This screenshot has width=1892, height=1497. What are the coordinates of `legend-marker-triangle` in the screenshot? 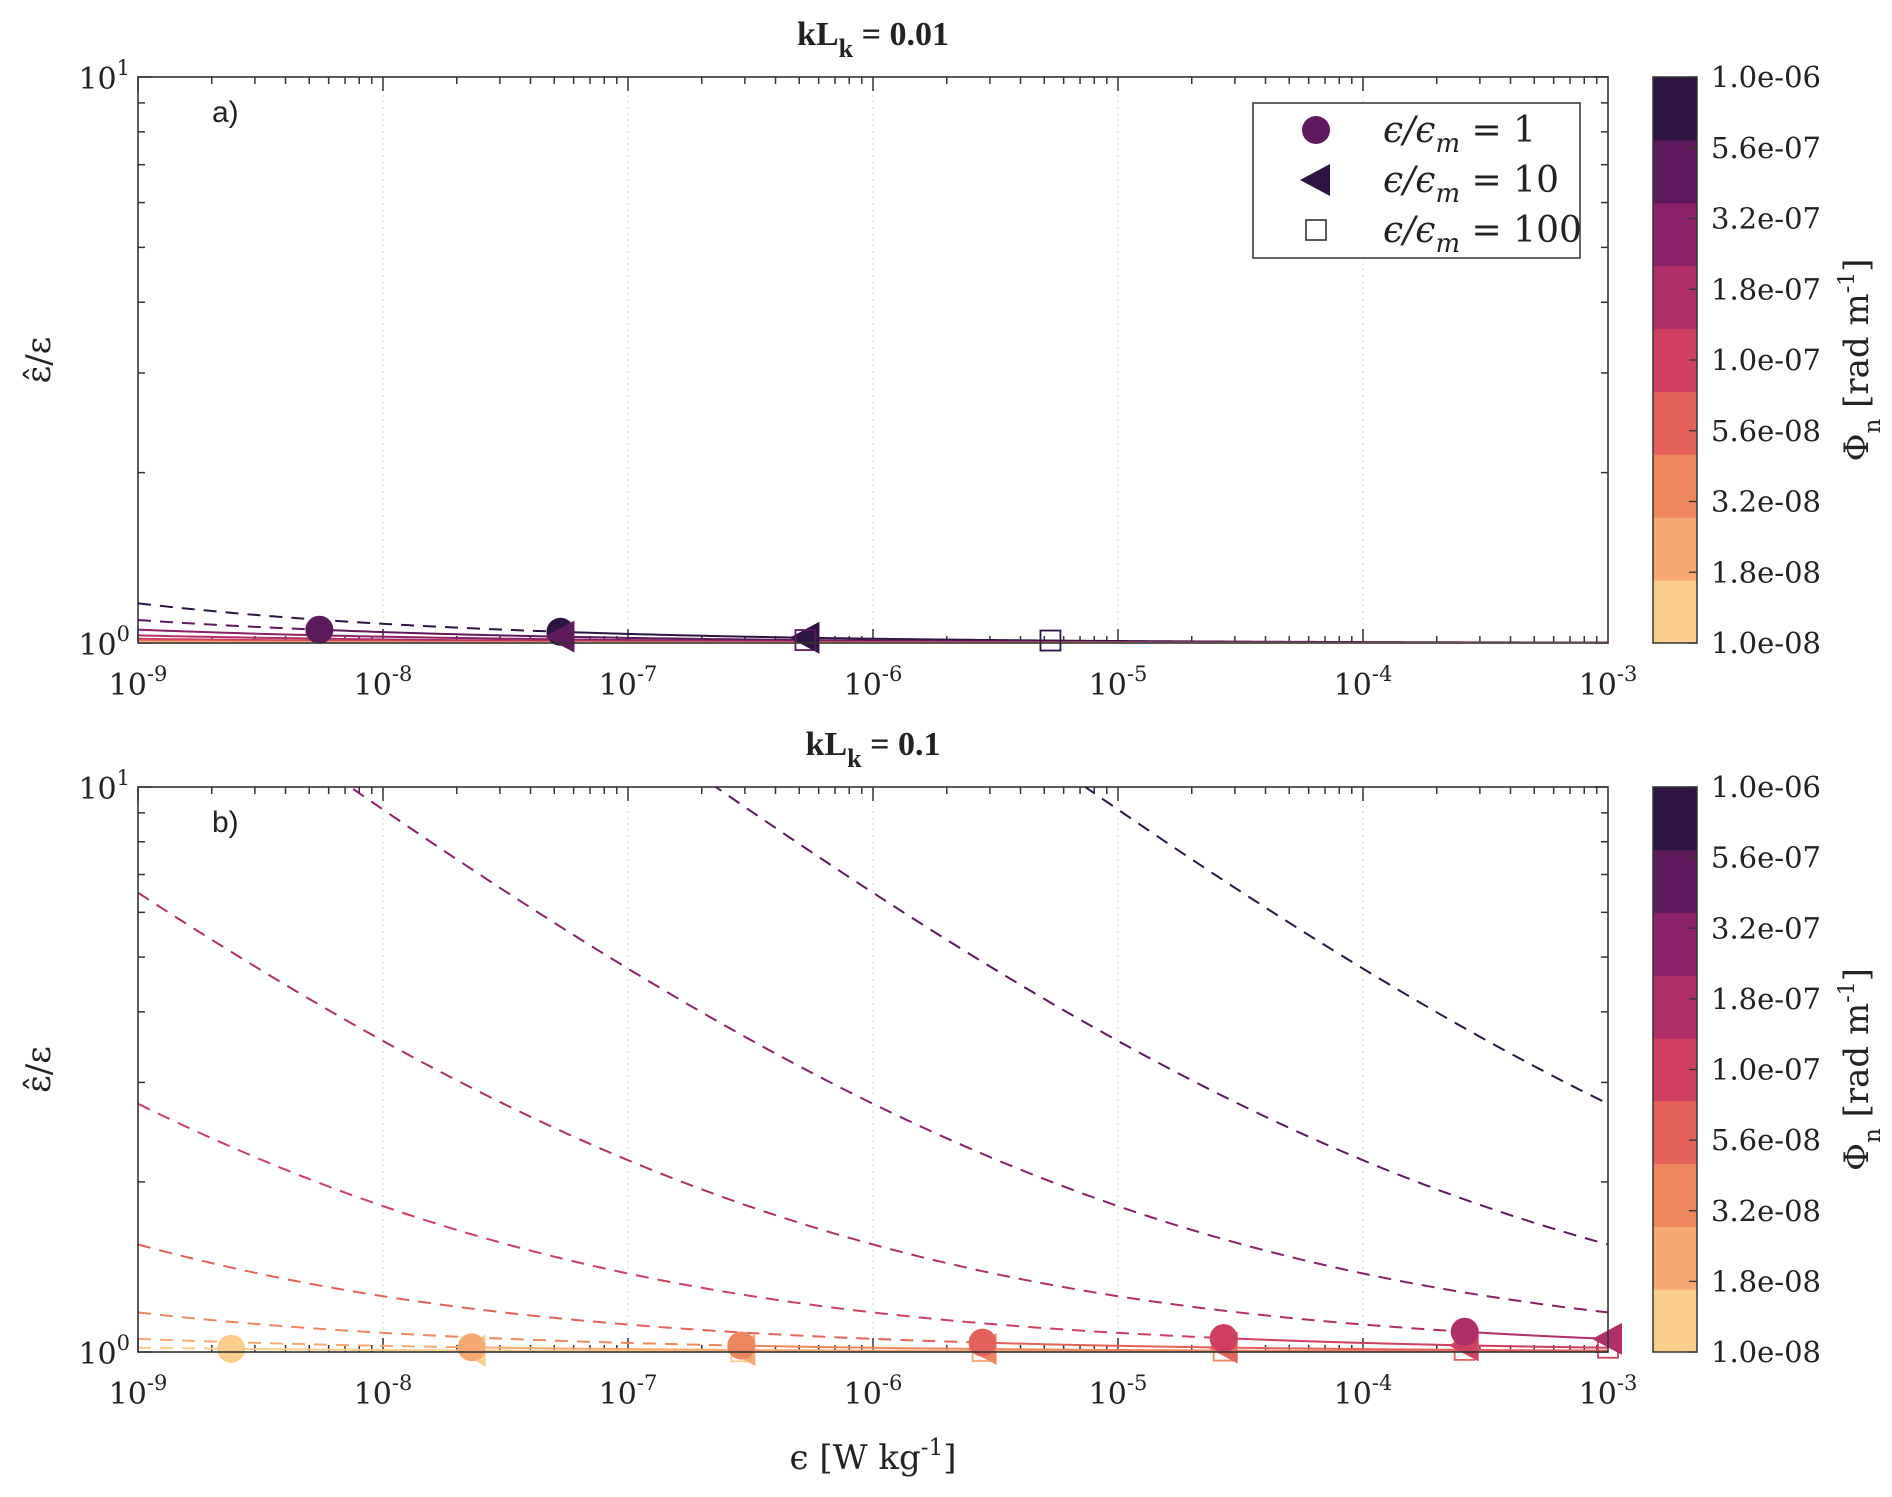 It's located at (1315, 180).